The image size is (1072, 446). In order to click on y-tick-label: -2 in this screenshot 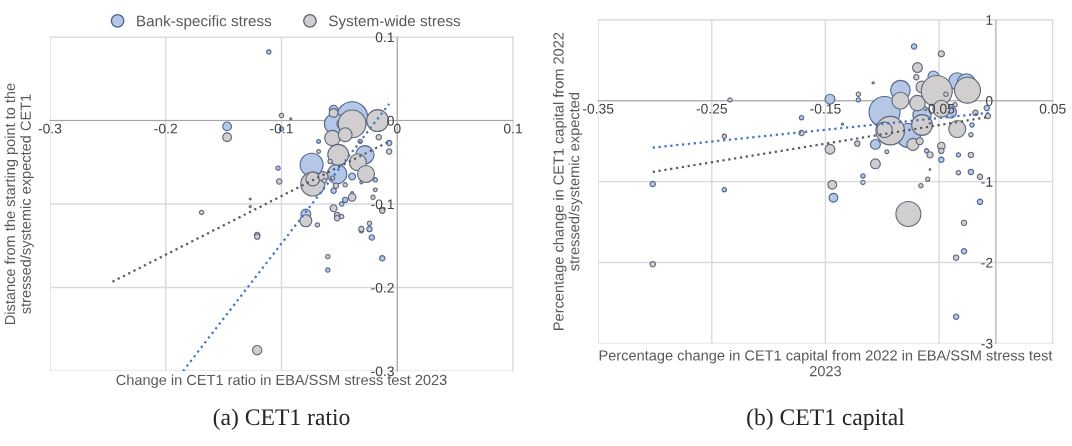, I will do `click(987, 262)`.